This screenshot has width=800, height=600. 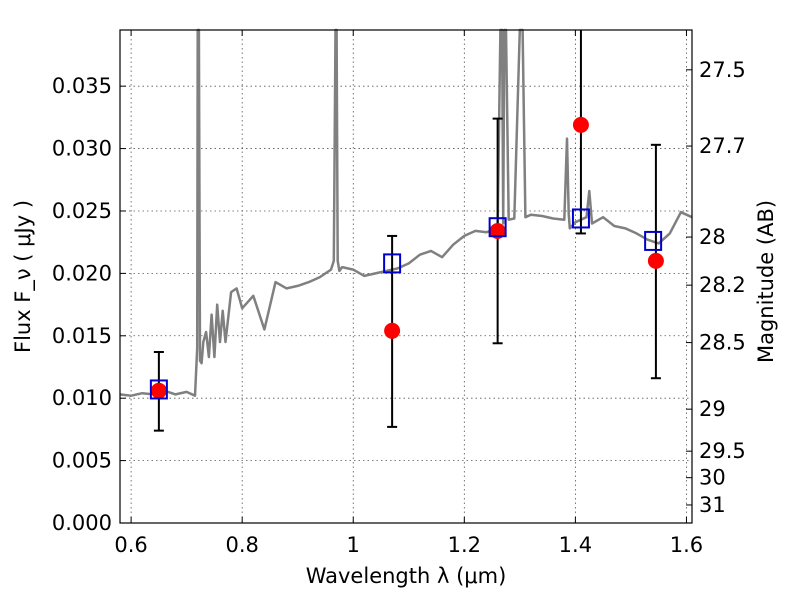 What do you see at coordinates (82, 398) in the screenshot?
I see `y-tick-label: 0.010` at bounding box center [82, 398].